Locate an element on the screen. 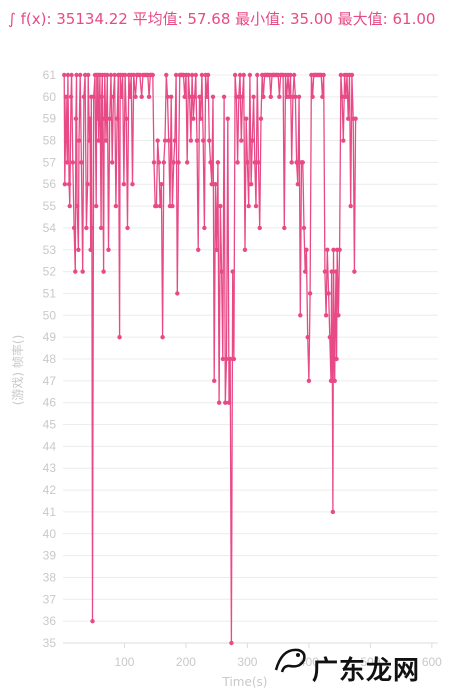 The height and width of the screenshot is (700, 450). y-tick-label: 55 is located at coordinates (50, 206).